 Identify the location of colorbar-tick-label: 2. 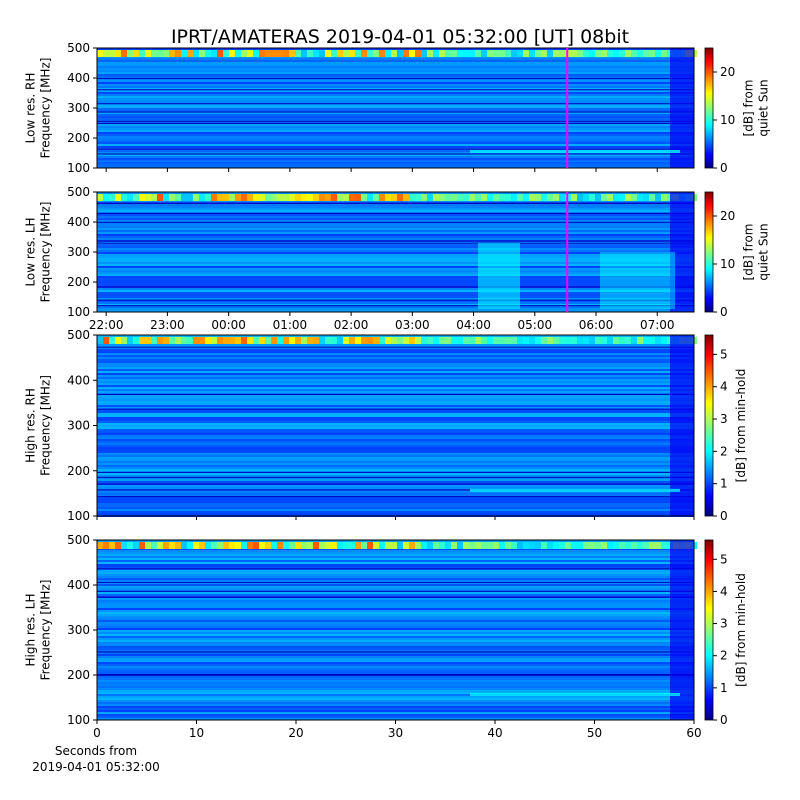
(724, 656).